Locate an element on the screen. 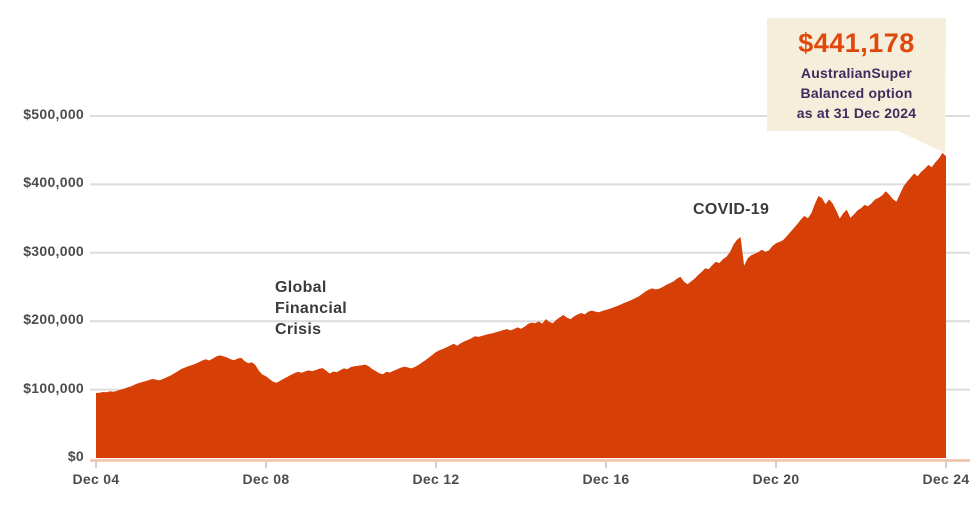 This screenshot has width=980, height=513. y-tick-label: $500,000 is located at coordinates (53, 114).